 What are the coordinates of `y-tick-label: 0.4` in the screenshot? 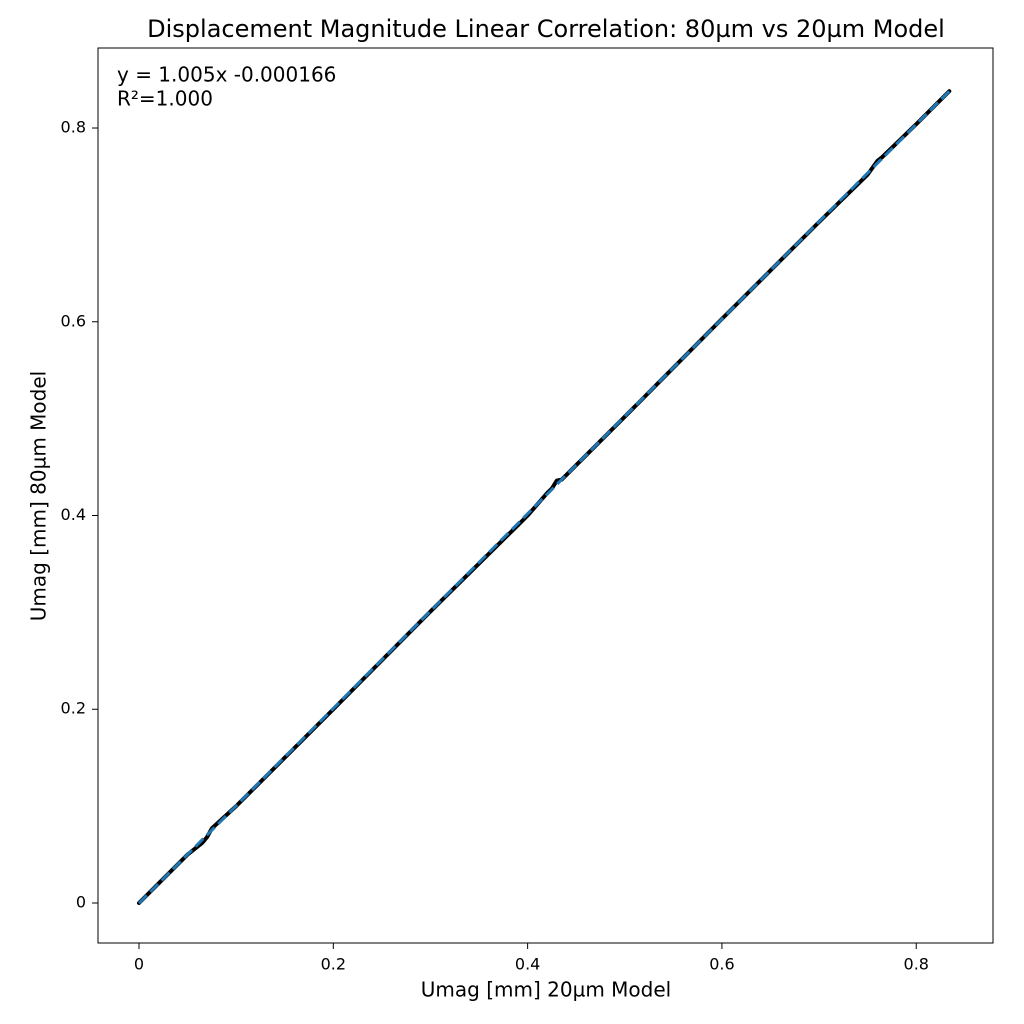 It's located at (73, 514).